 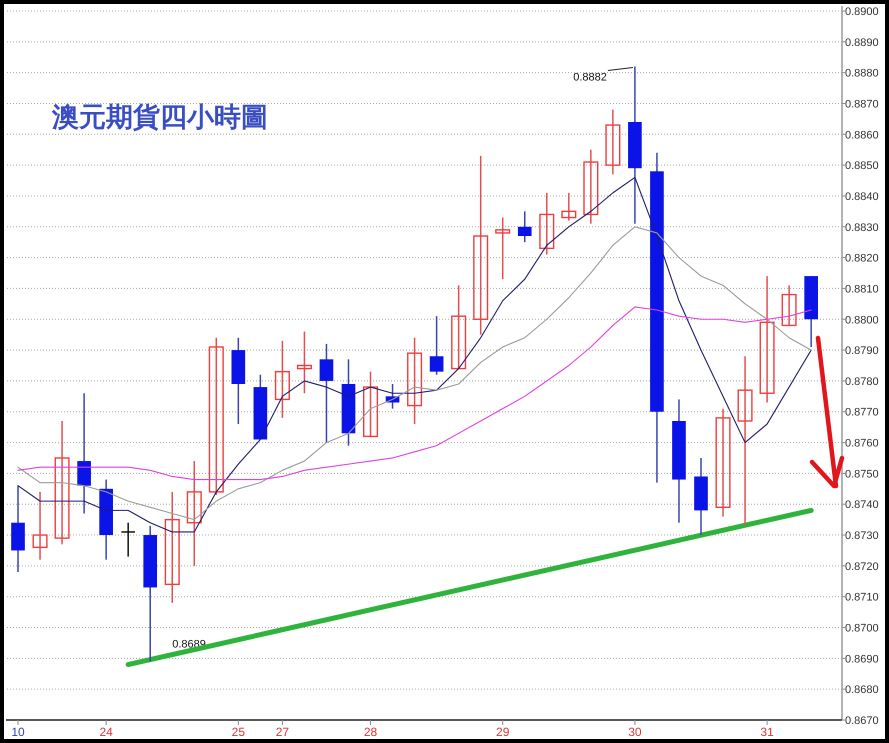 I want to click on y-tick-label: 0.8780, so click(x=862, y=382).